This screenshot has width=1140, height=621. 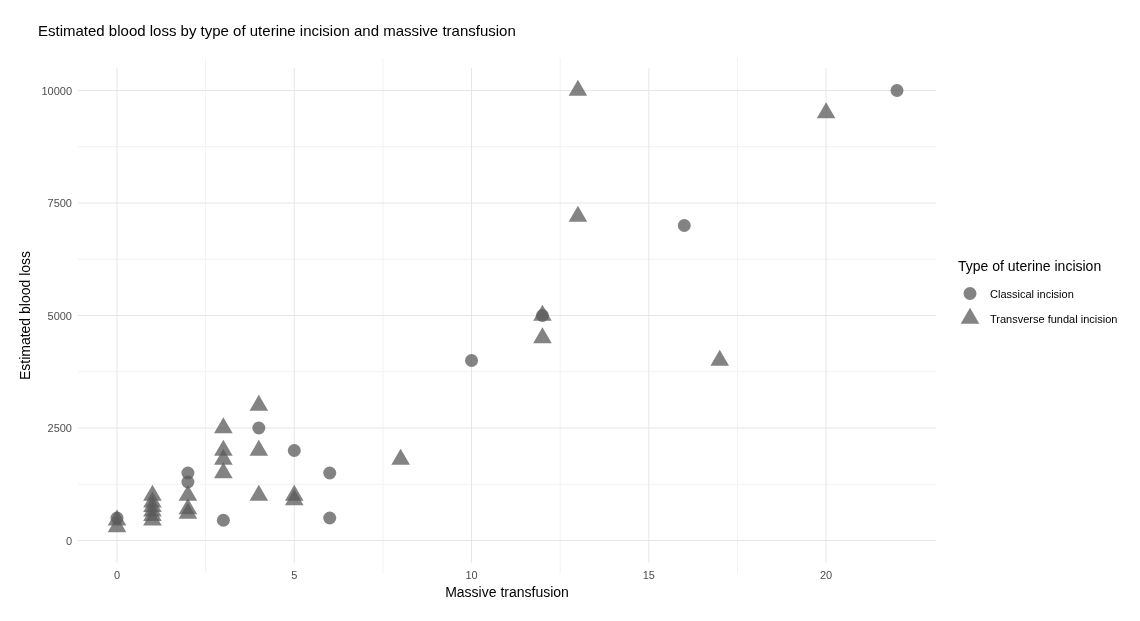 What do you see at coordinates (59, 315) in the screenshot?
I see `y-tick-label: 5000` at bounding box center [59, 315].